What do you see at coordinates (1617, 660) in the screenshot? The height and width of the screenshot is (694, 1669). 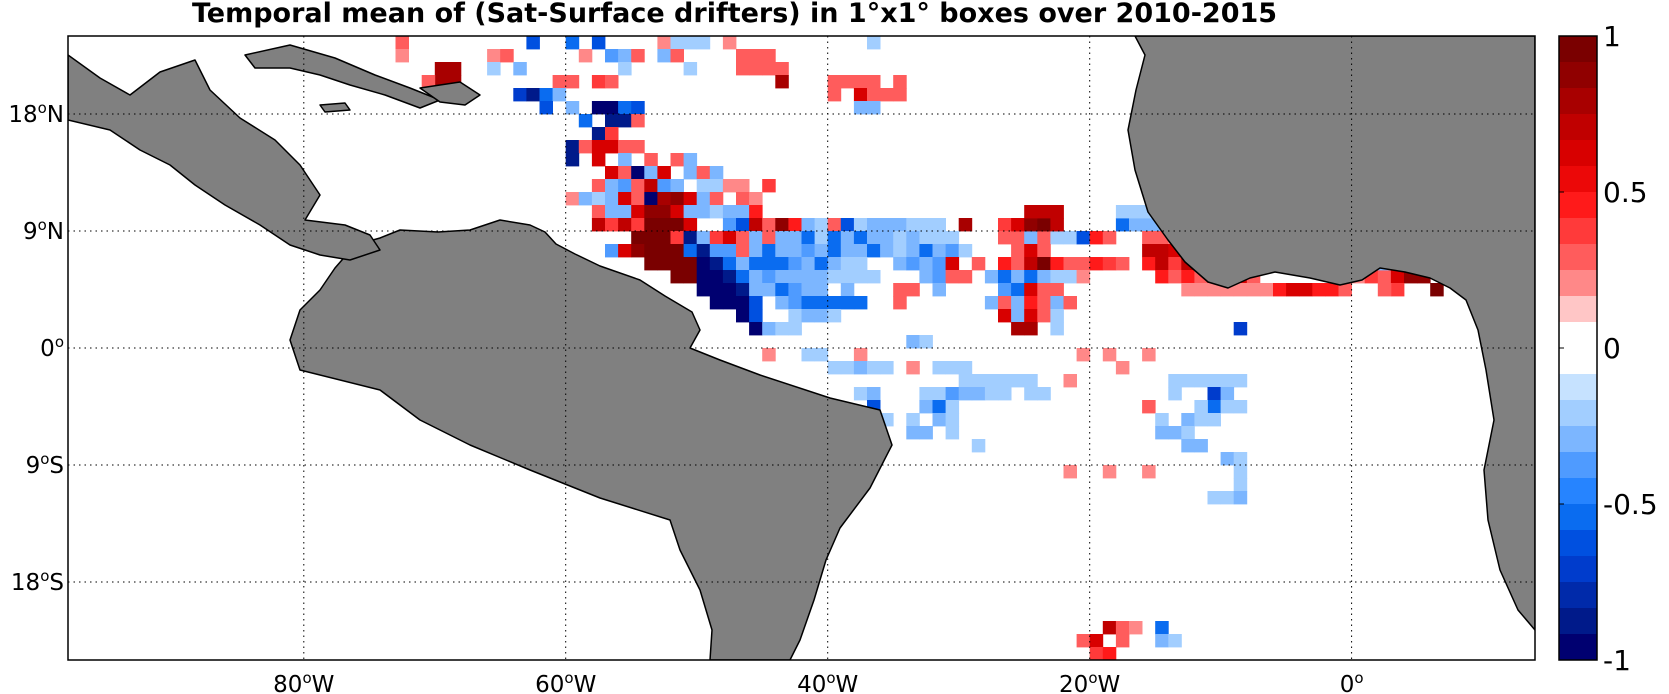 I see `colorbar-label: -1` at bounding box center [1617, 660].